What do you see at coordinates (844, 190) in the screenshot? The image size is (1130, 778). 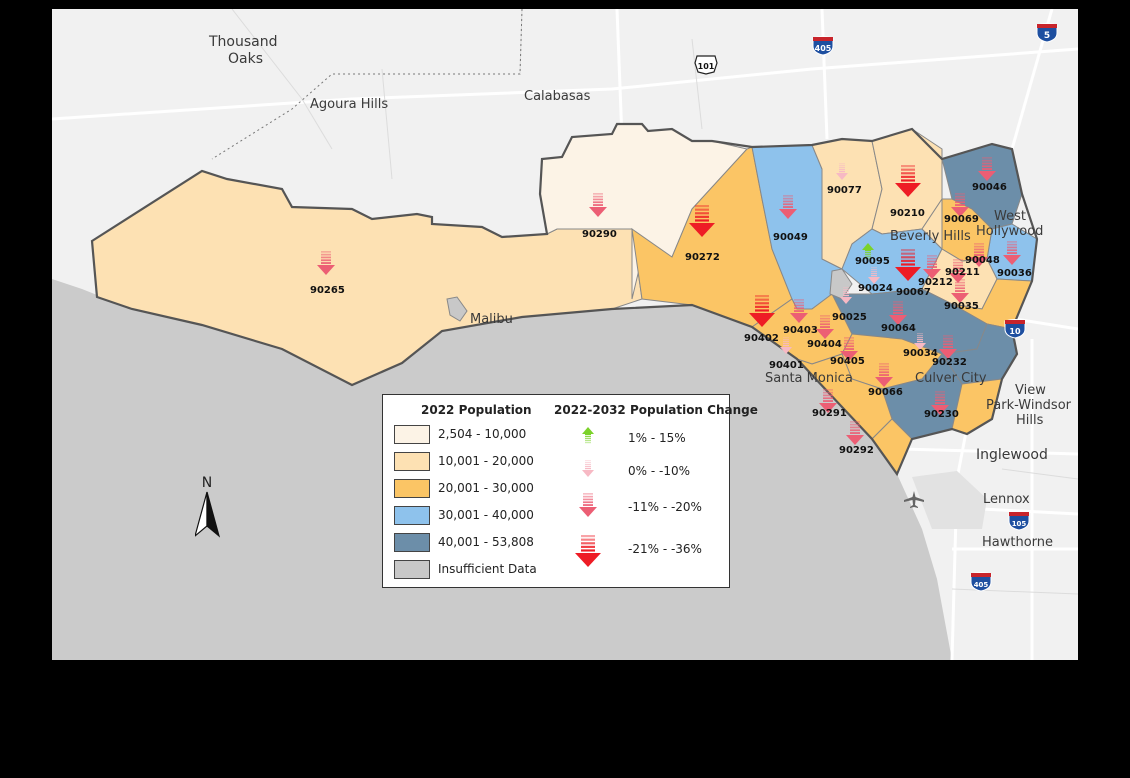 I see `zip-label-90077: 90077` at bounding box center [844, 190].